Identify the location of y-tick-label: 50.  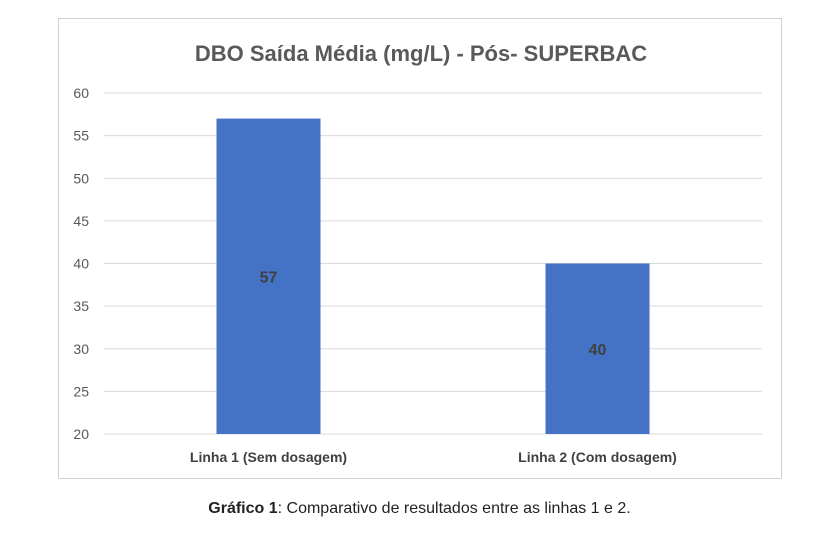
(81, 178).